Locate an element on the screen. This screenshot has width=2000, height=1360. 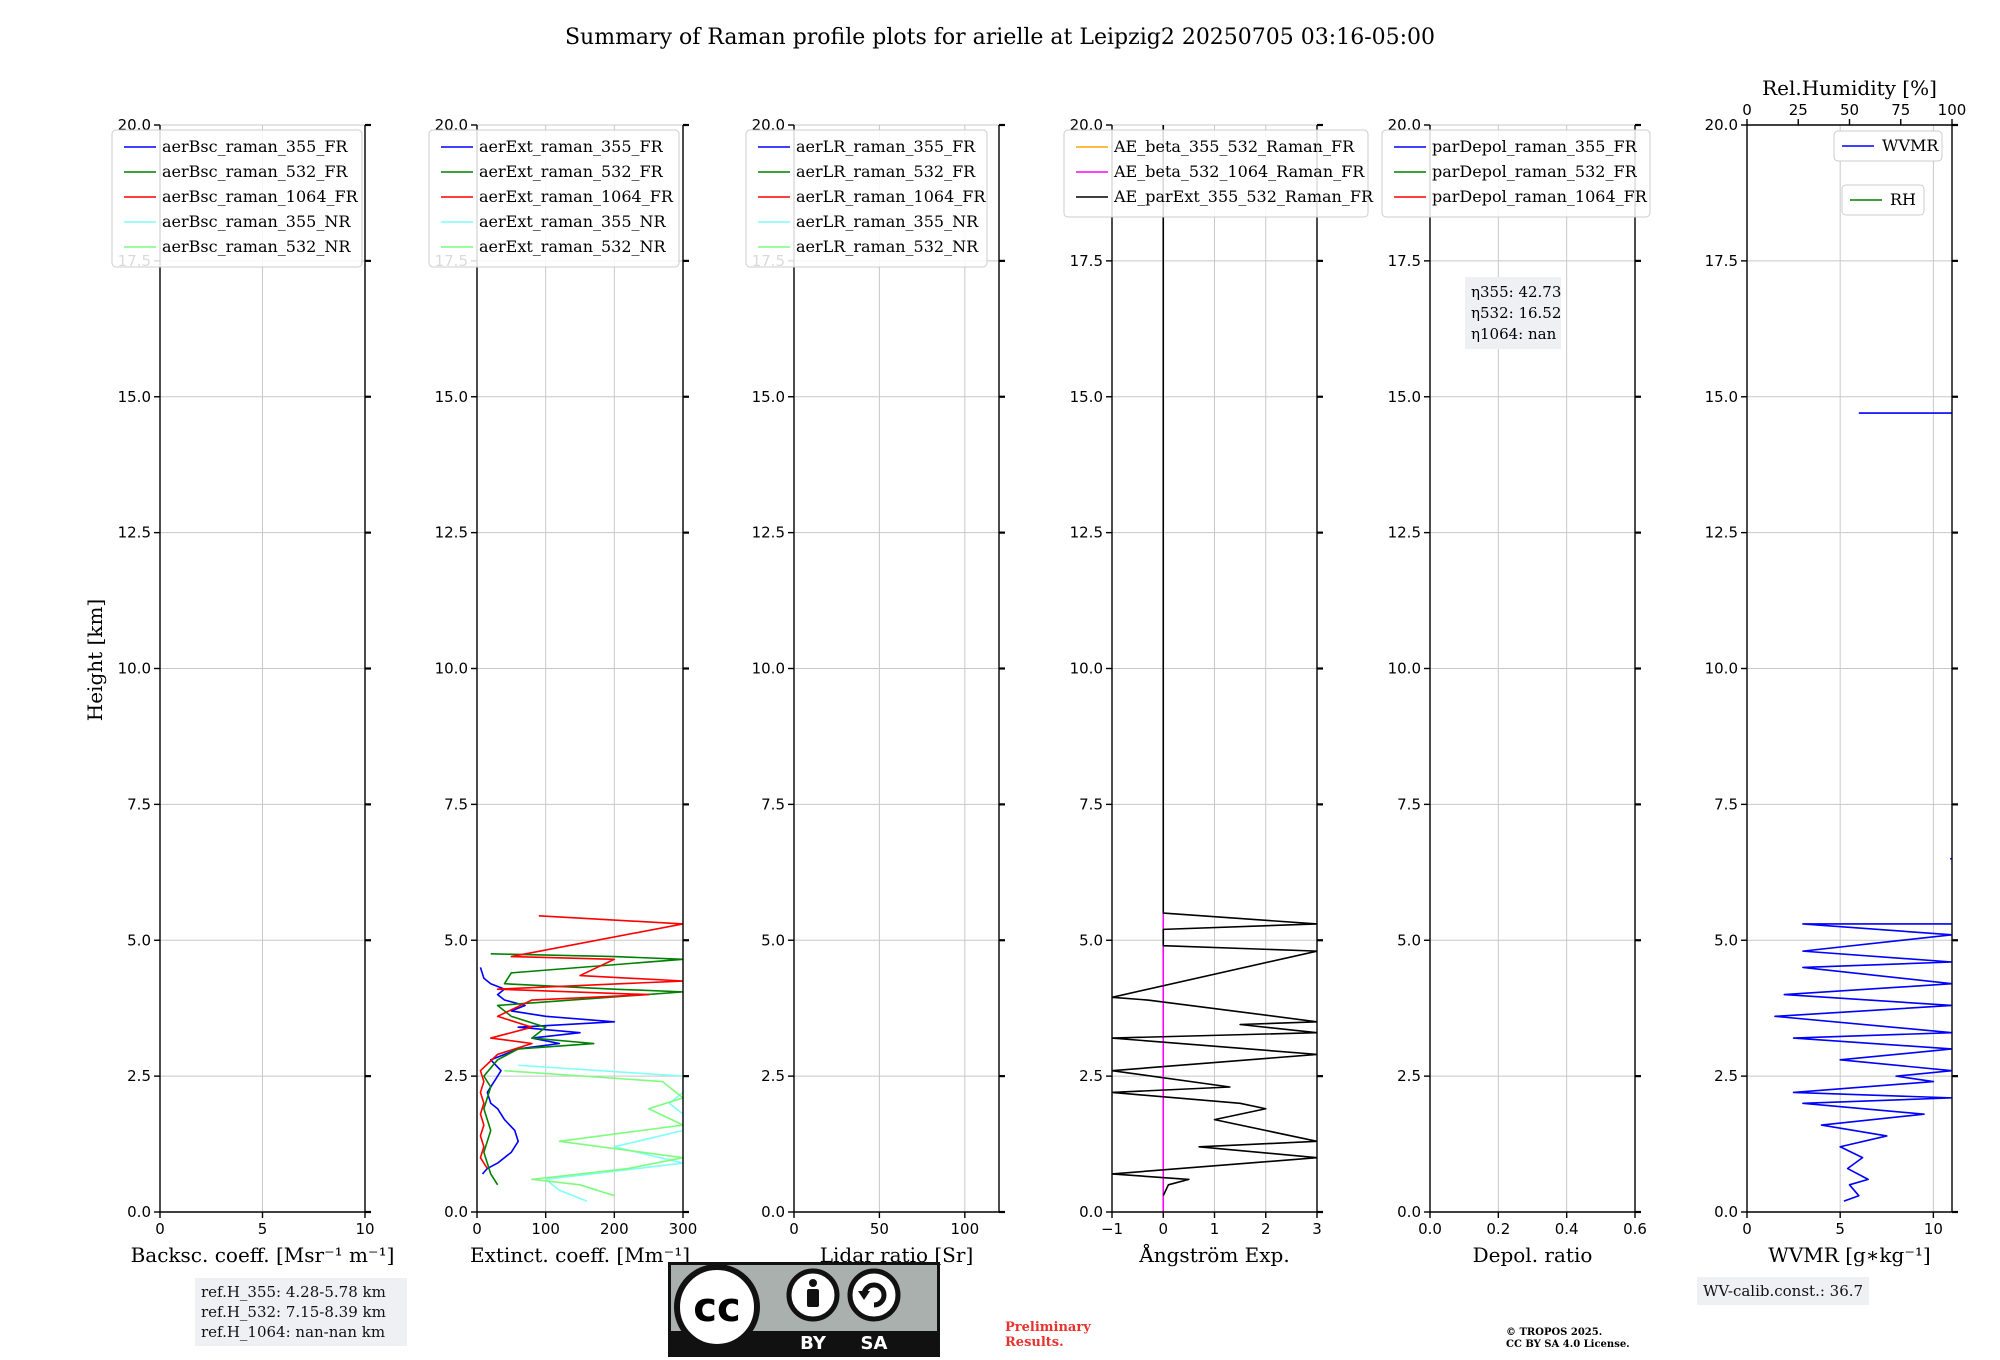
preliminary-note: Preliminary Results. is located at coordinates (1048, 1335).